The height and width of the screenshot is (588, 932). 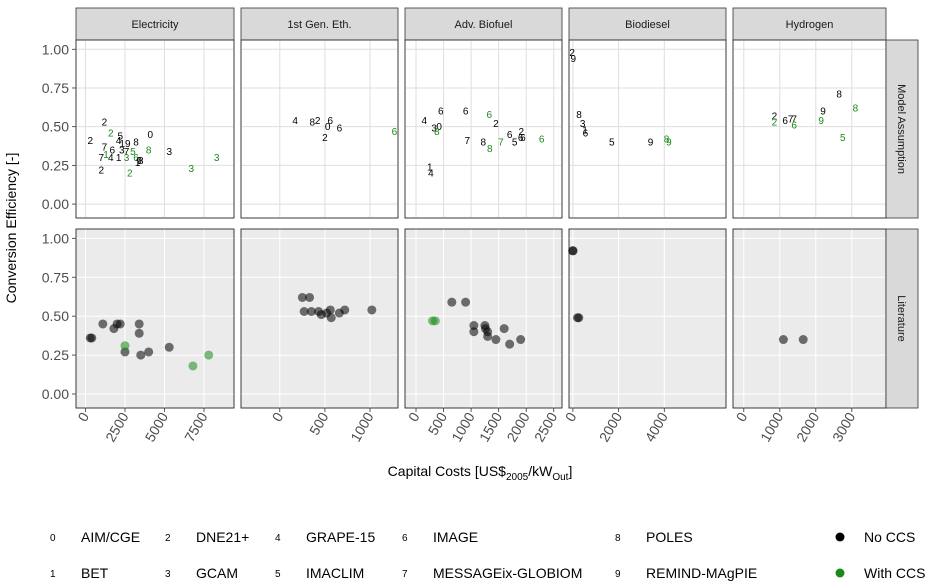 I want to click on legend-model-code: 3, so click(x=168, y=574).